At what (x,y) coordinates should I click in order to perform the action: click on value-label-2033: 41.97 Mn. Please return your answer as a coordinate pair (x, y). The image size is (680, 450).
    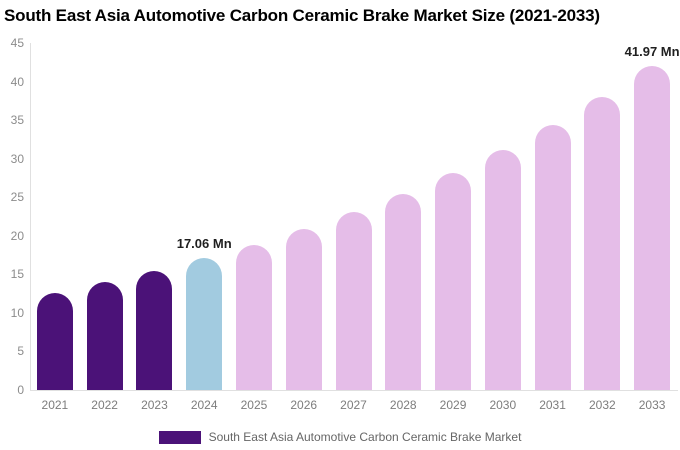
    Looking at the image, I should click on (652, 52).